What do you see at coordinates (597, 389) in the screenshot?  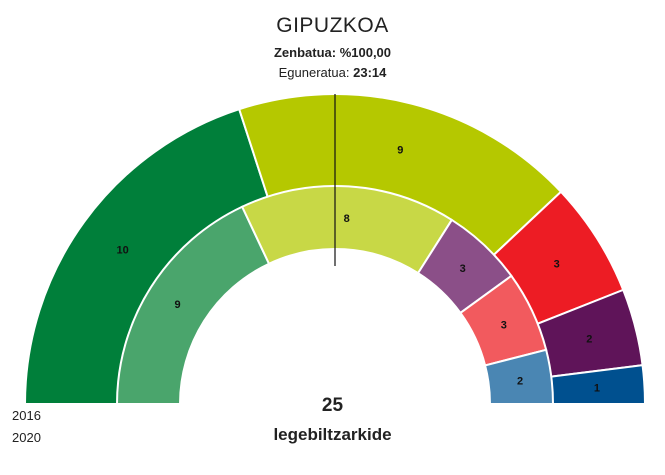 I see `outer-ring-label-5: 1` at bounding box center [597, 389].